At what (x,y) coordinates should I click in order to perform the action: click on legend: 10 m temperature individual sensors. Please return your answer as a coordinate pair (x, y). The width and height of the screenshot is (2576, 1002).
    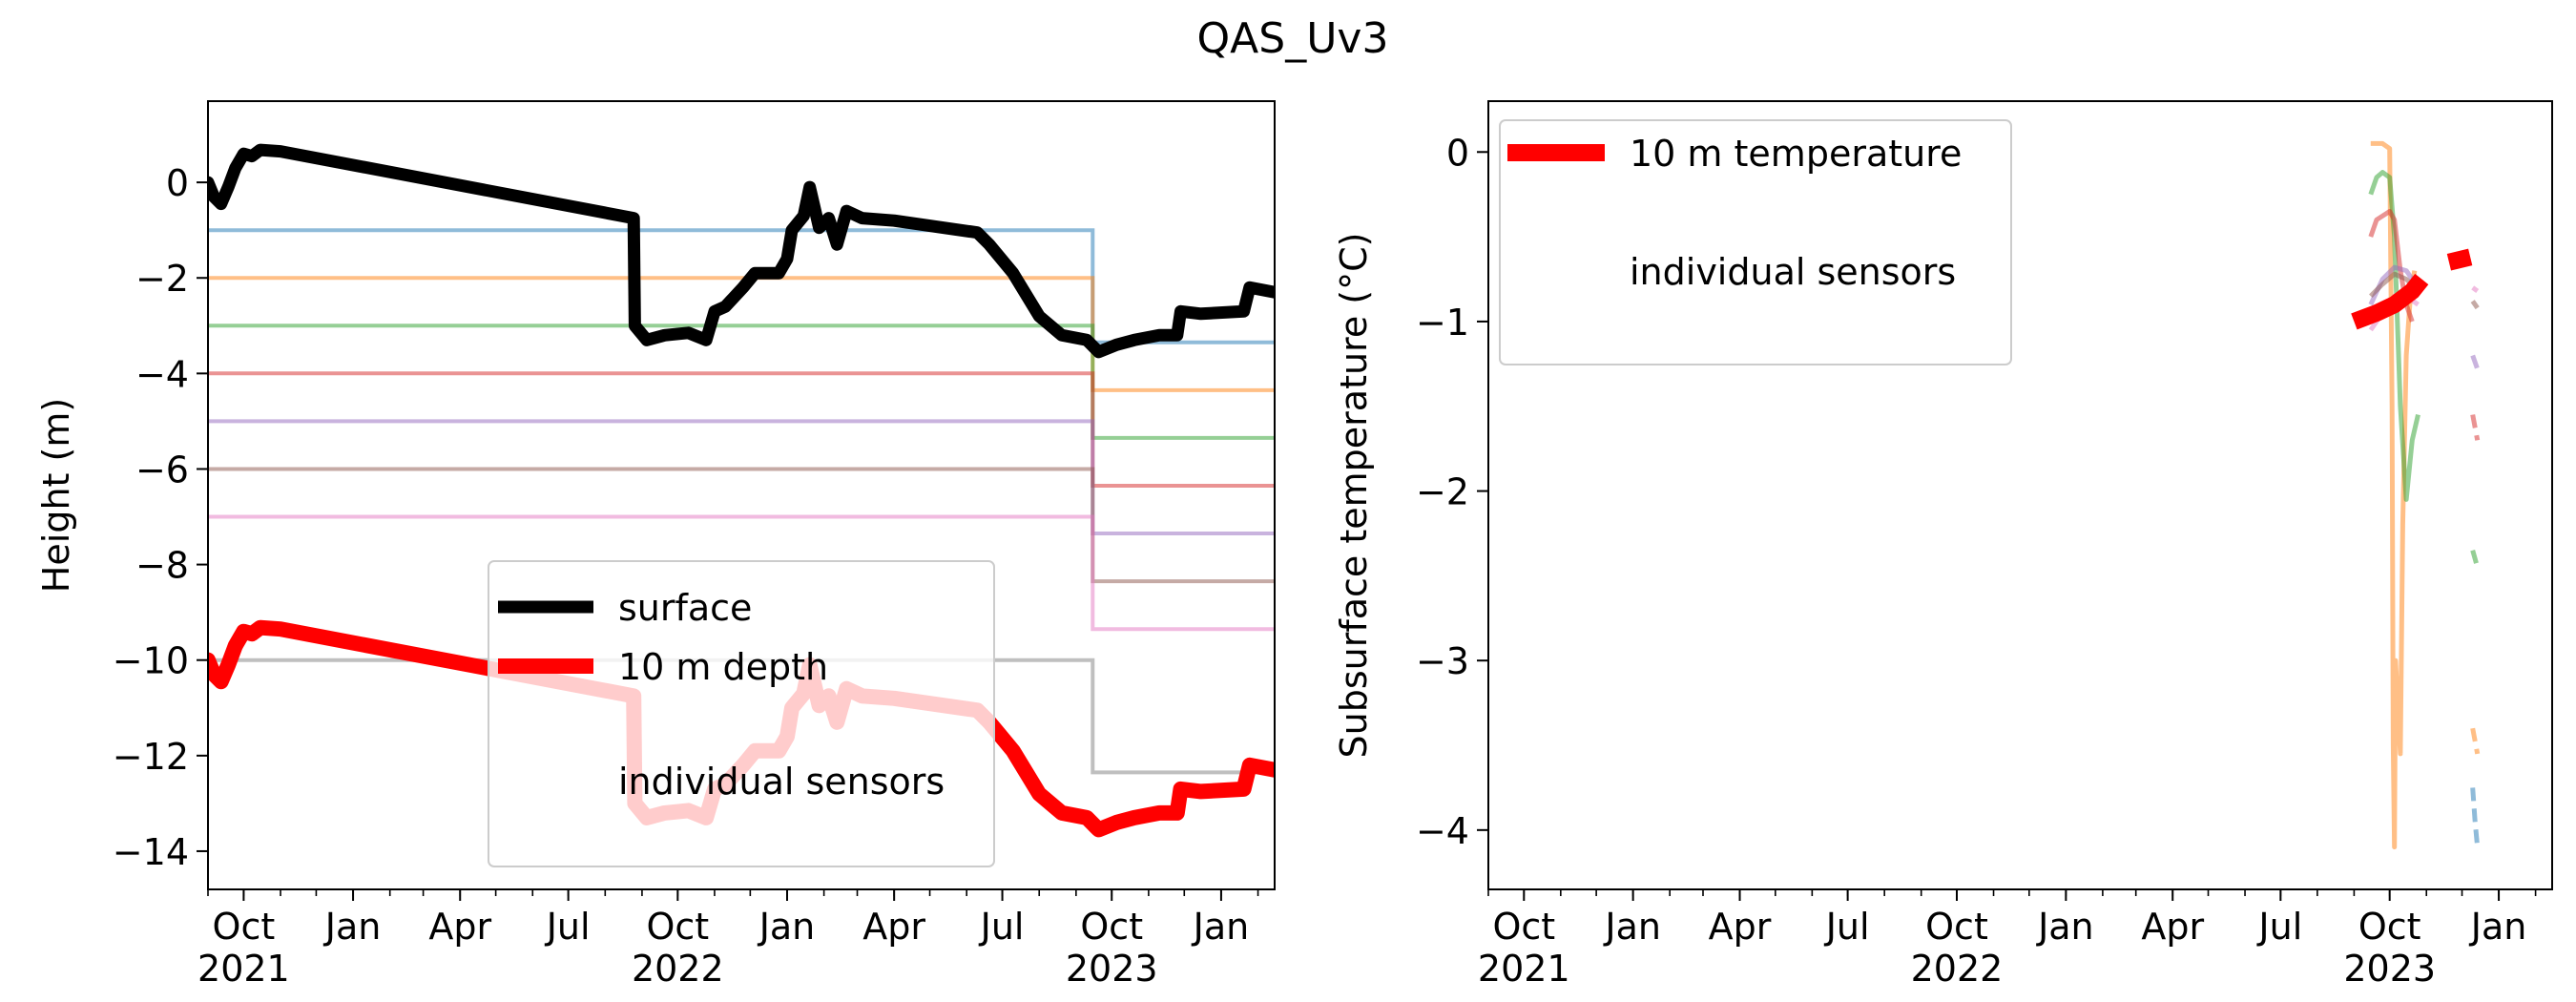
    Looking at the image, I should click on (1755, 242).